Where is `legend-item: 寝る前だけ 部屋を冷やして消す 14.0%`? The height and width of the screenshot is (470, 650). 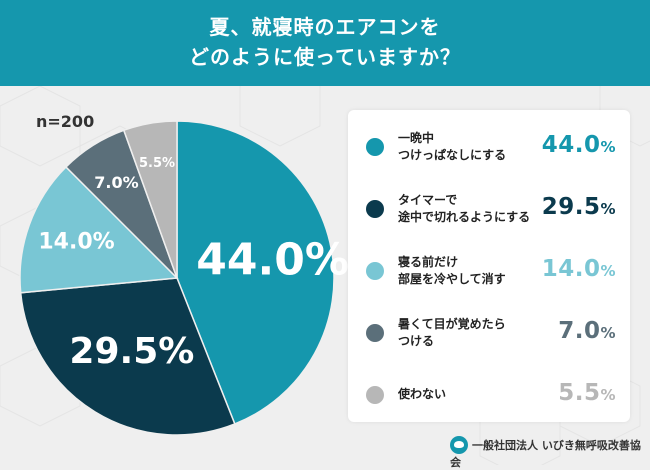
legend-item: 寝る前だけ 部屋を冷やして消す 14.0% is located at coordinates (489, 271).